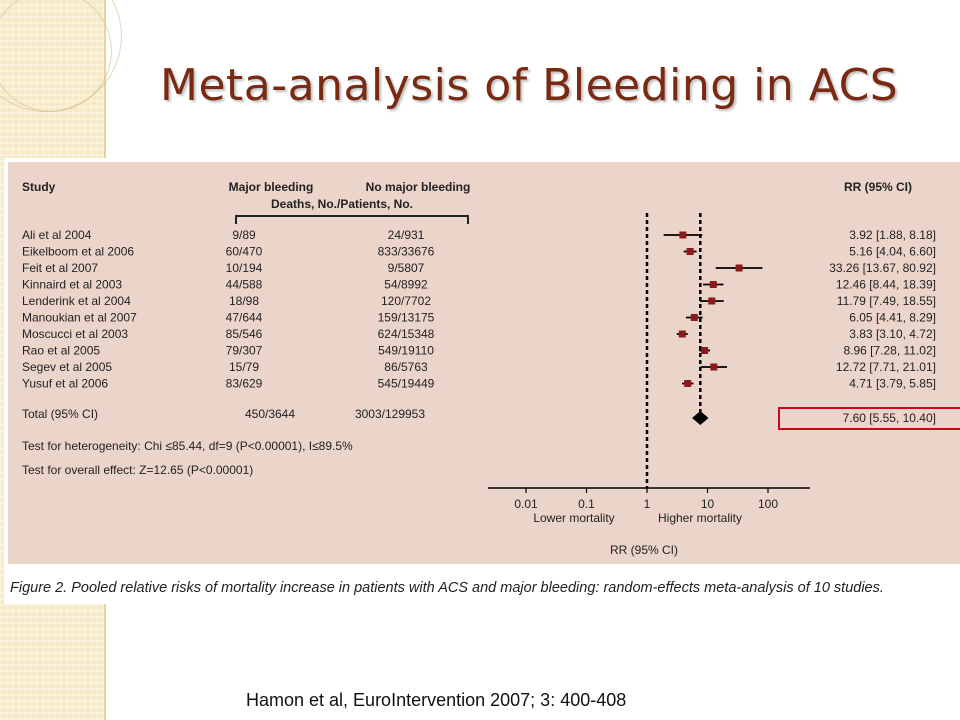 Image resolution: width=960 pixels, height=720 pixels. What do you see at coordinates (244, 384) in the screenshot?
I see `study-major-bleeding: 83/629` at bounding box center [244, 384].